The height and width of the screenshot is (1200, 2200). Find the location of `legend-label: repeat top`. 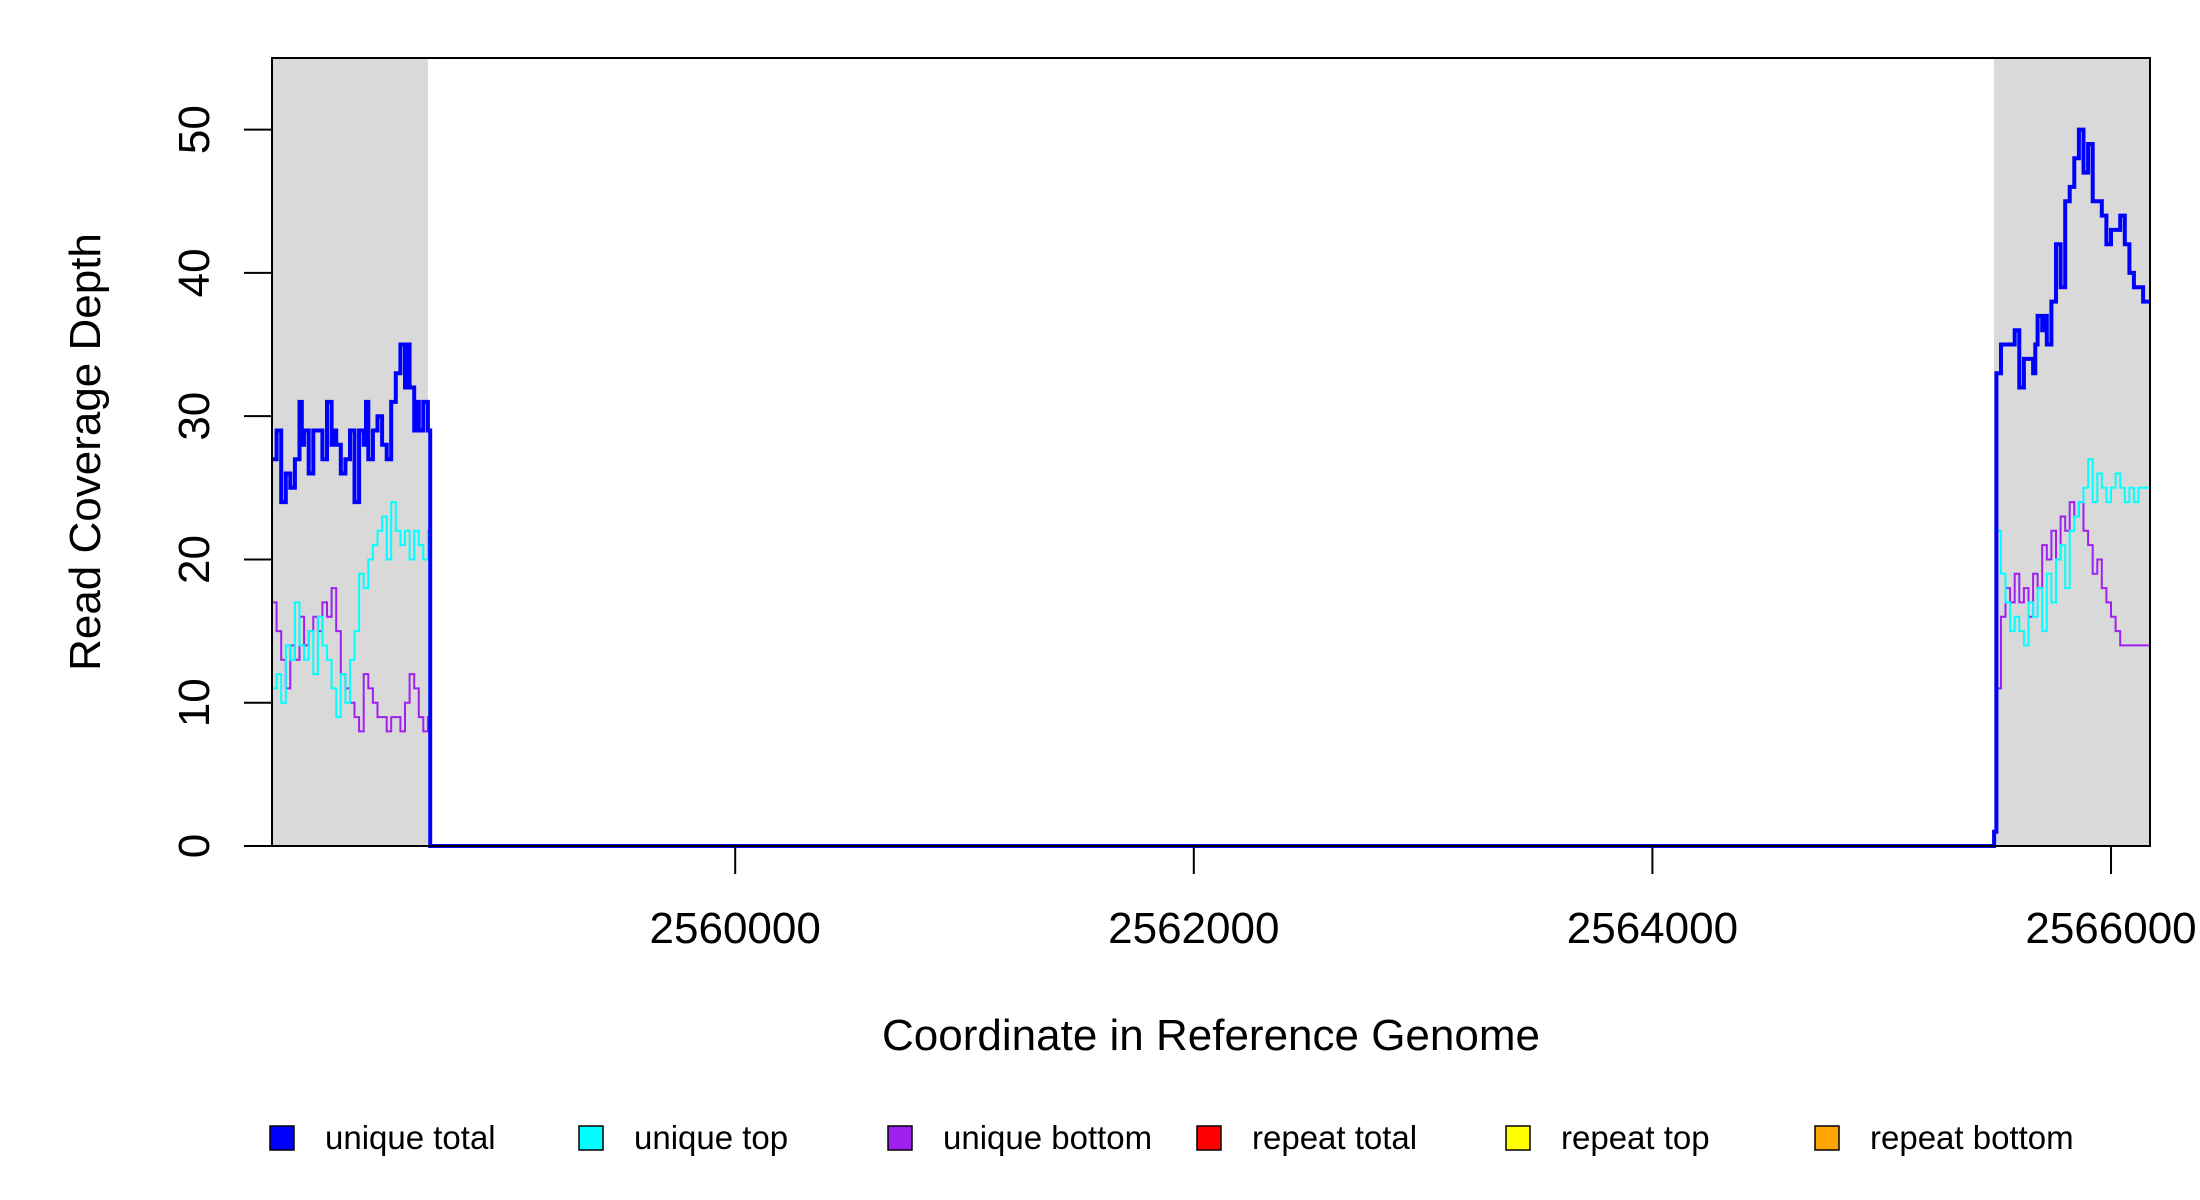

legend-label: repeat top is located at coordinates (1635, 1137).